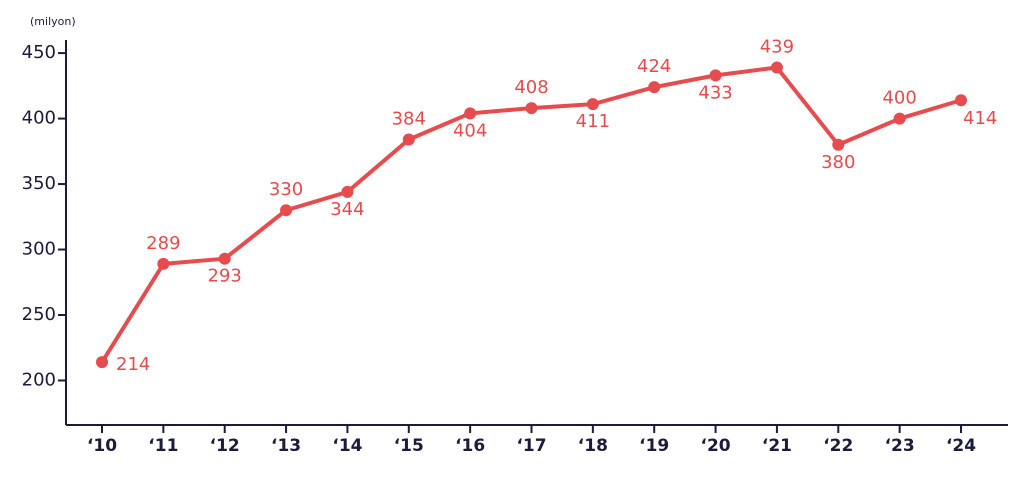 The width and height of the screenshot is (1024, 488). What do you see at coordinates (39, 52) in the screenshot?
I see `y-tick-label: 450` at bounding box center [39, 52].